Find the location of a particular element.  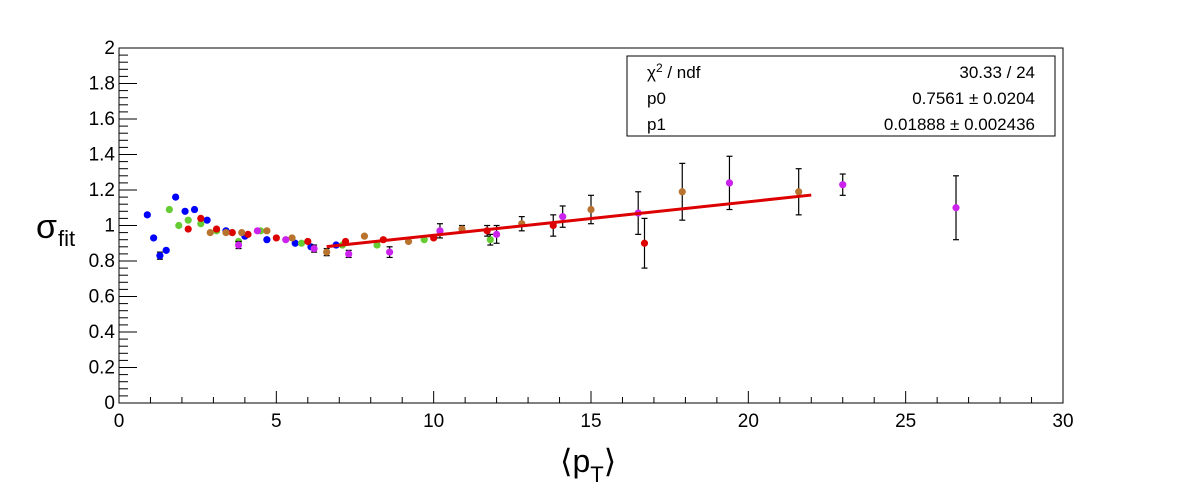

x-tick-label: 25 is located at coordinates (905, 421).